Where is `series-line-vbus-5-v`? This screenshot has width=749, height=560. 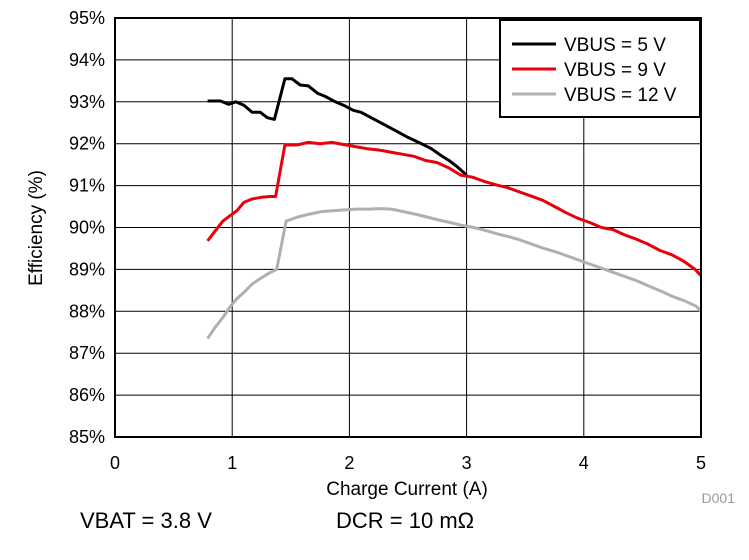
series-line-vbus-5-v is located at coordinates (337, 127).